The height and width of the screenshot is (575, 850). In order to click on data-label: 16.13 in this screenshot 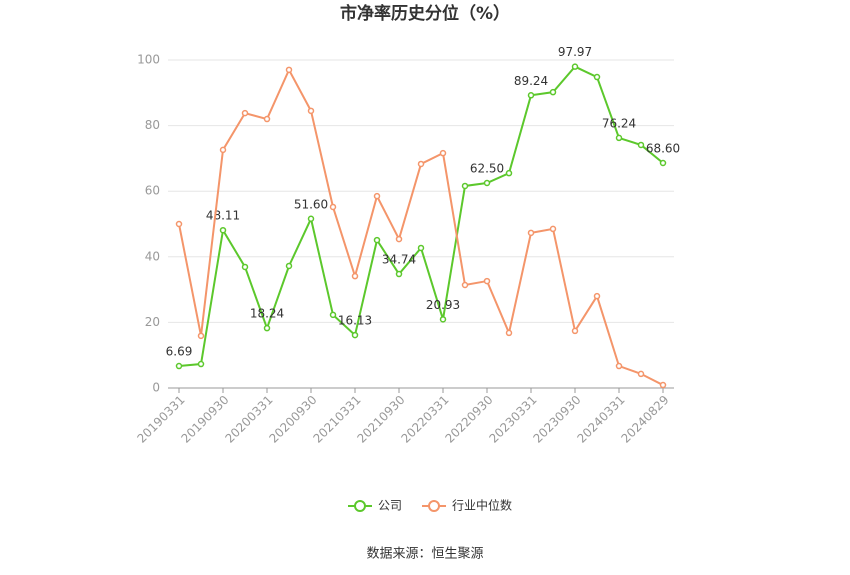, I will do `click(355, 321)`.